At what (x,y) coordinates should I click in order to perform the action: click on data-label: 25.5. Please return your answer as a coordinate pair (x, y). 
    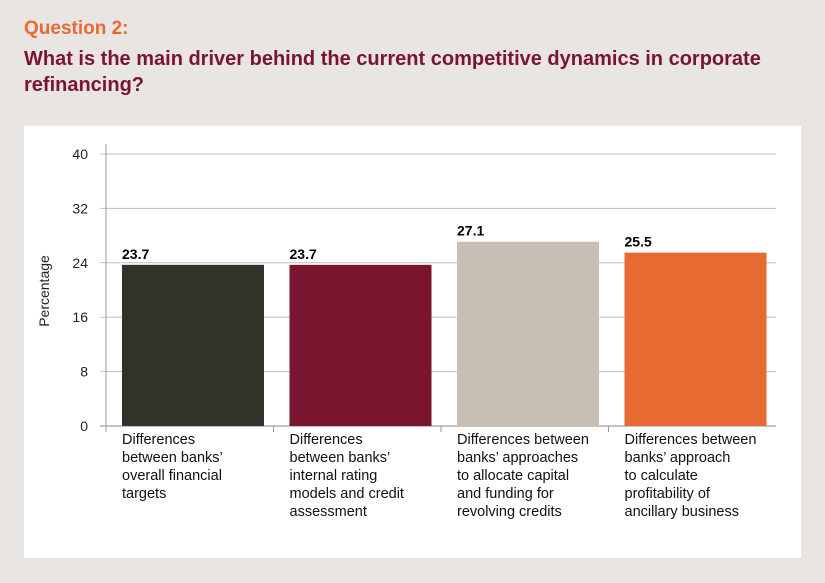
    Looking at the image, I should click on (638, 242).